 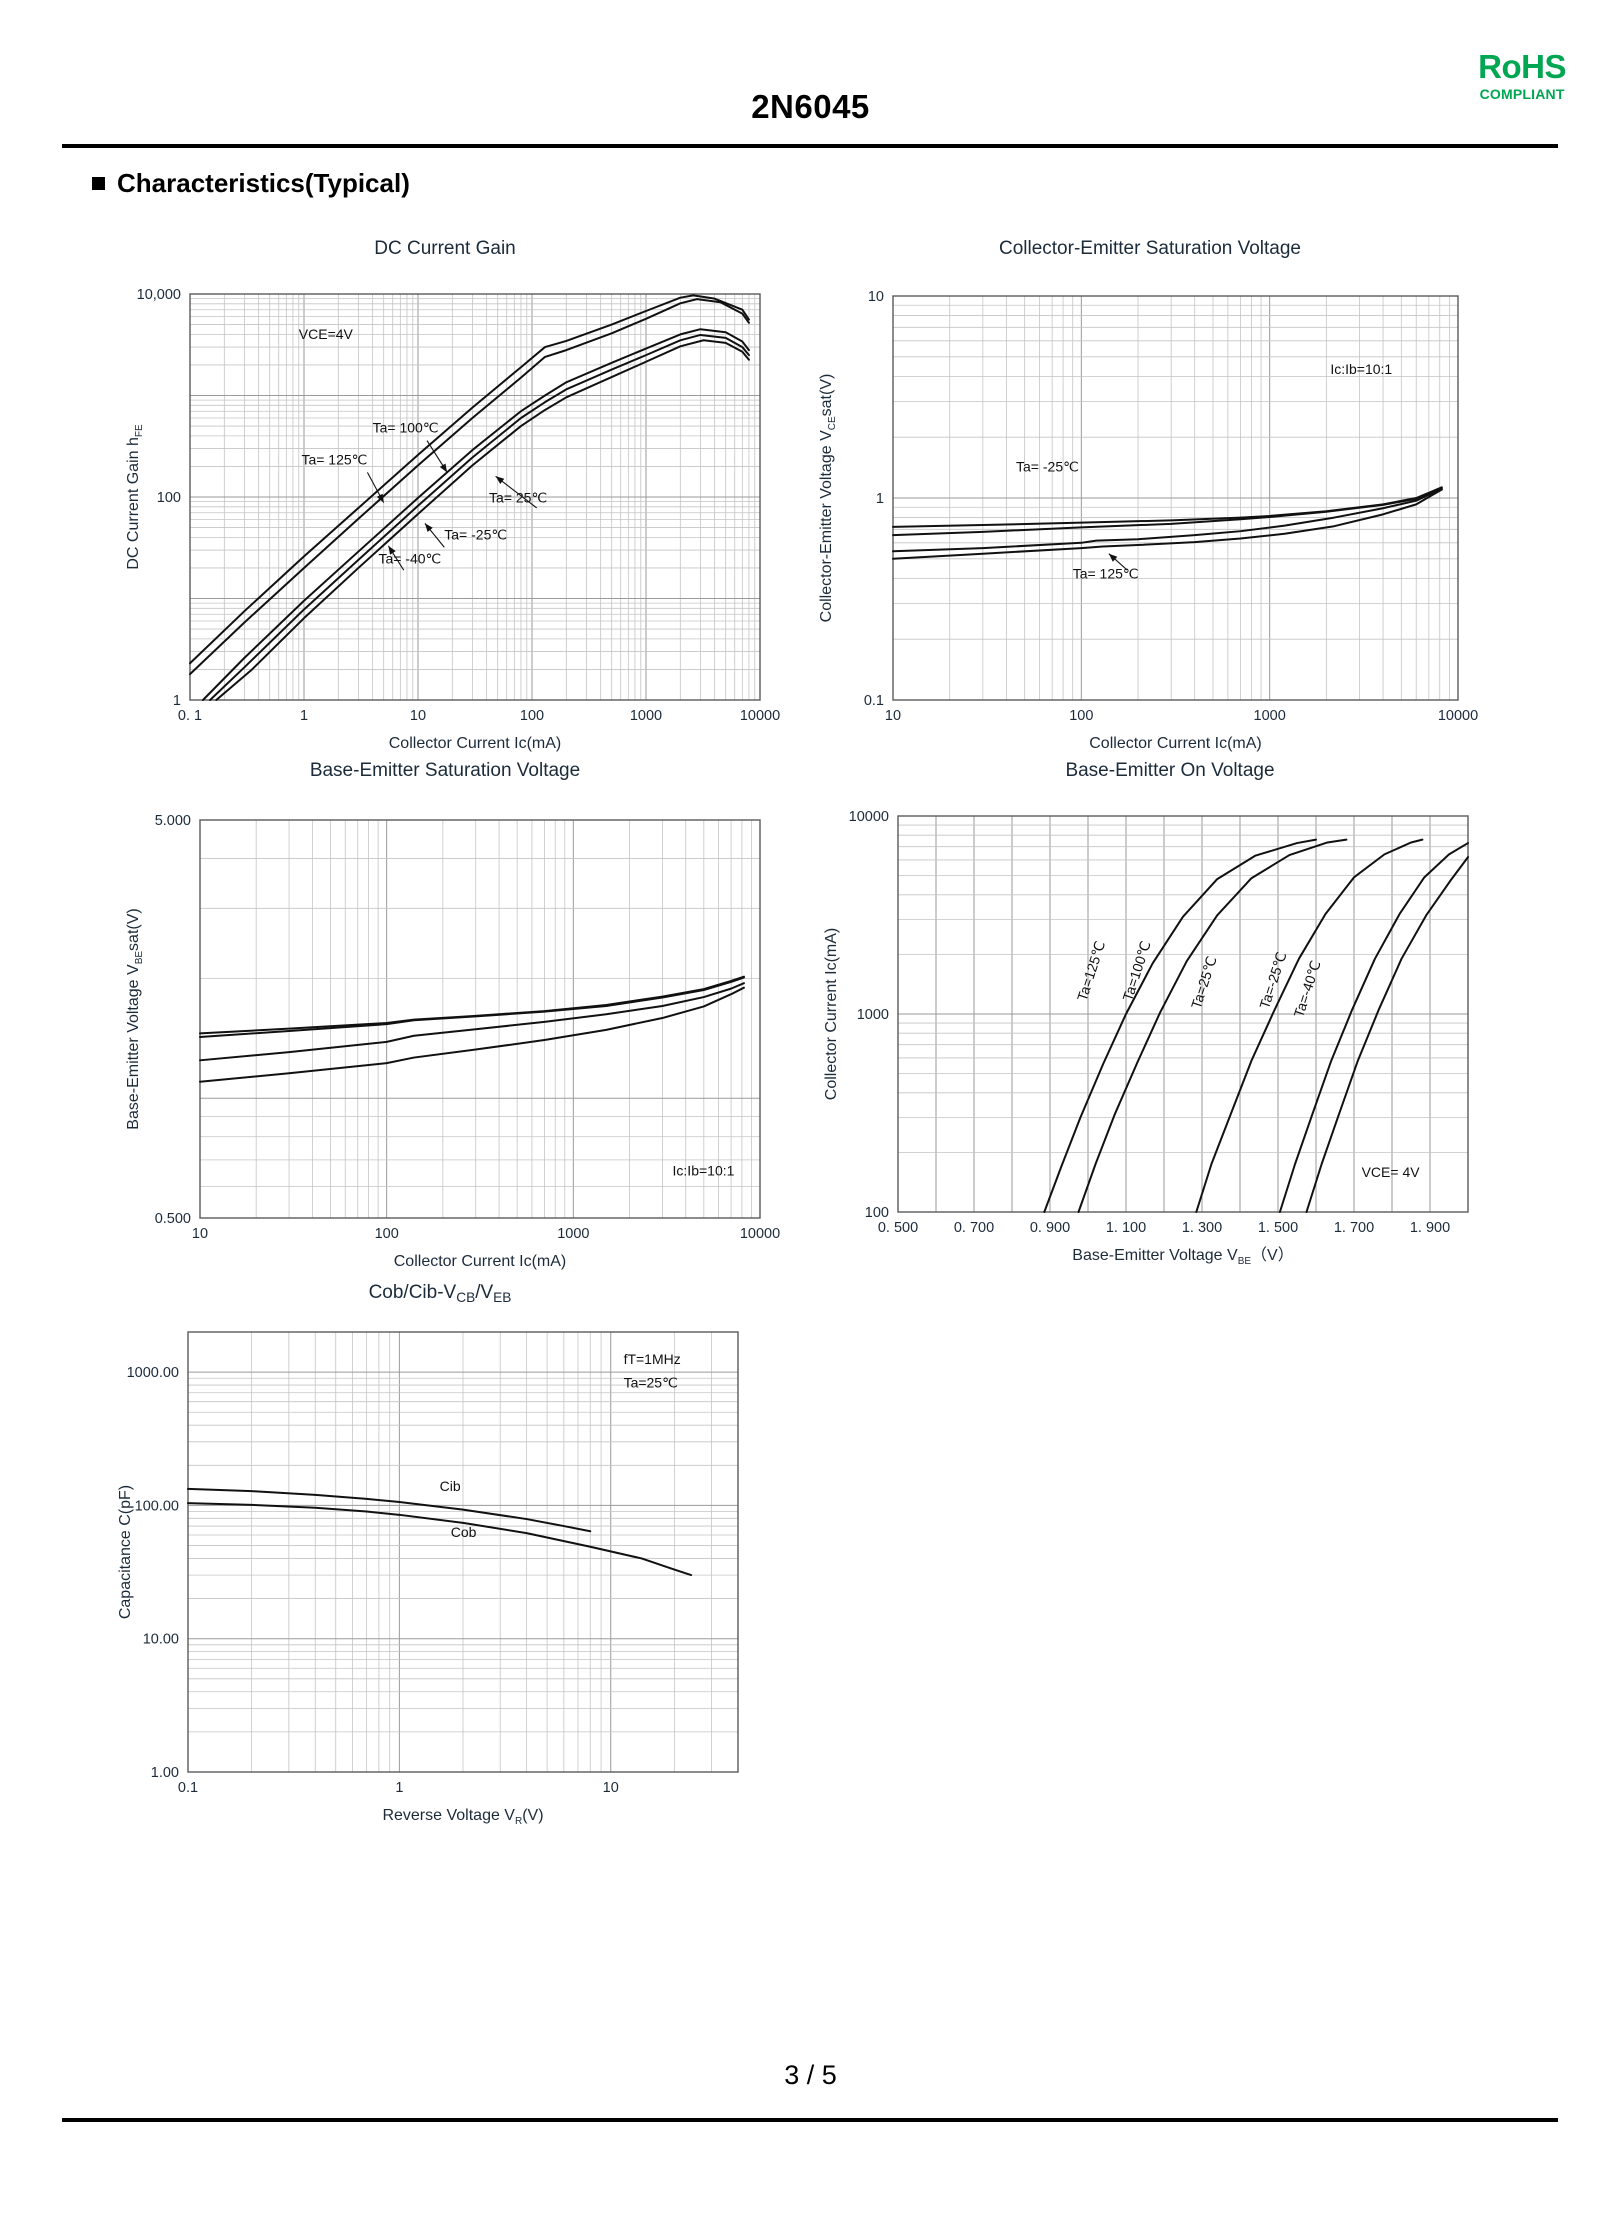 What do you see at coordinates (810, 106) in the screenshot?
I see `part-number: 2N6045` at bounding box center [810, 106].